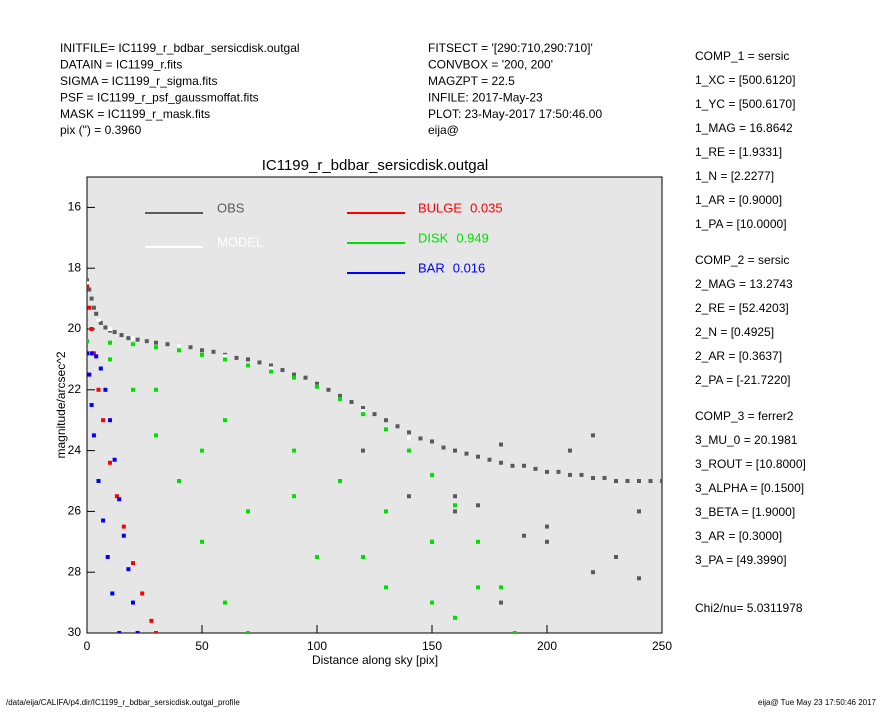  What do you see at coordinates (75, 571) in the screenshot?
I see `y-tick-label: 28` at bounding box center [75, 571].